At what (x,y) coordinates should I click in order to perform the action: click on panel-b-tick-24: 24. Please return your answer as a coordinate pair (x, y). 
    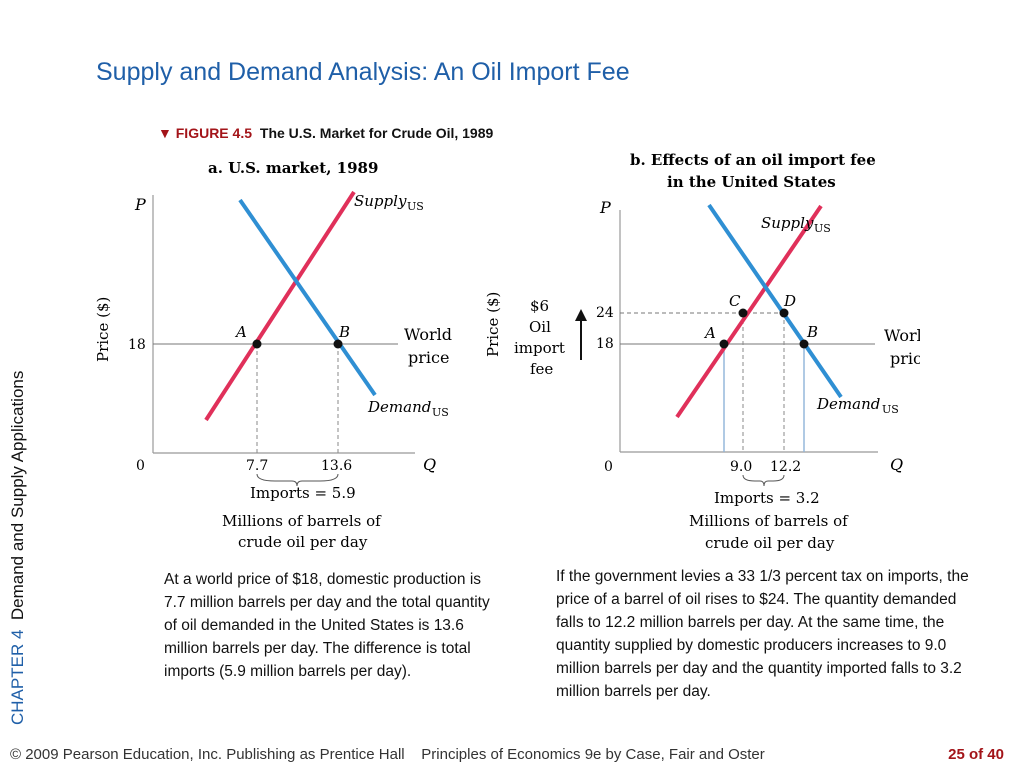
    Looking at the image, I should click on (605, 313).